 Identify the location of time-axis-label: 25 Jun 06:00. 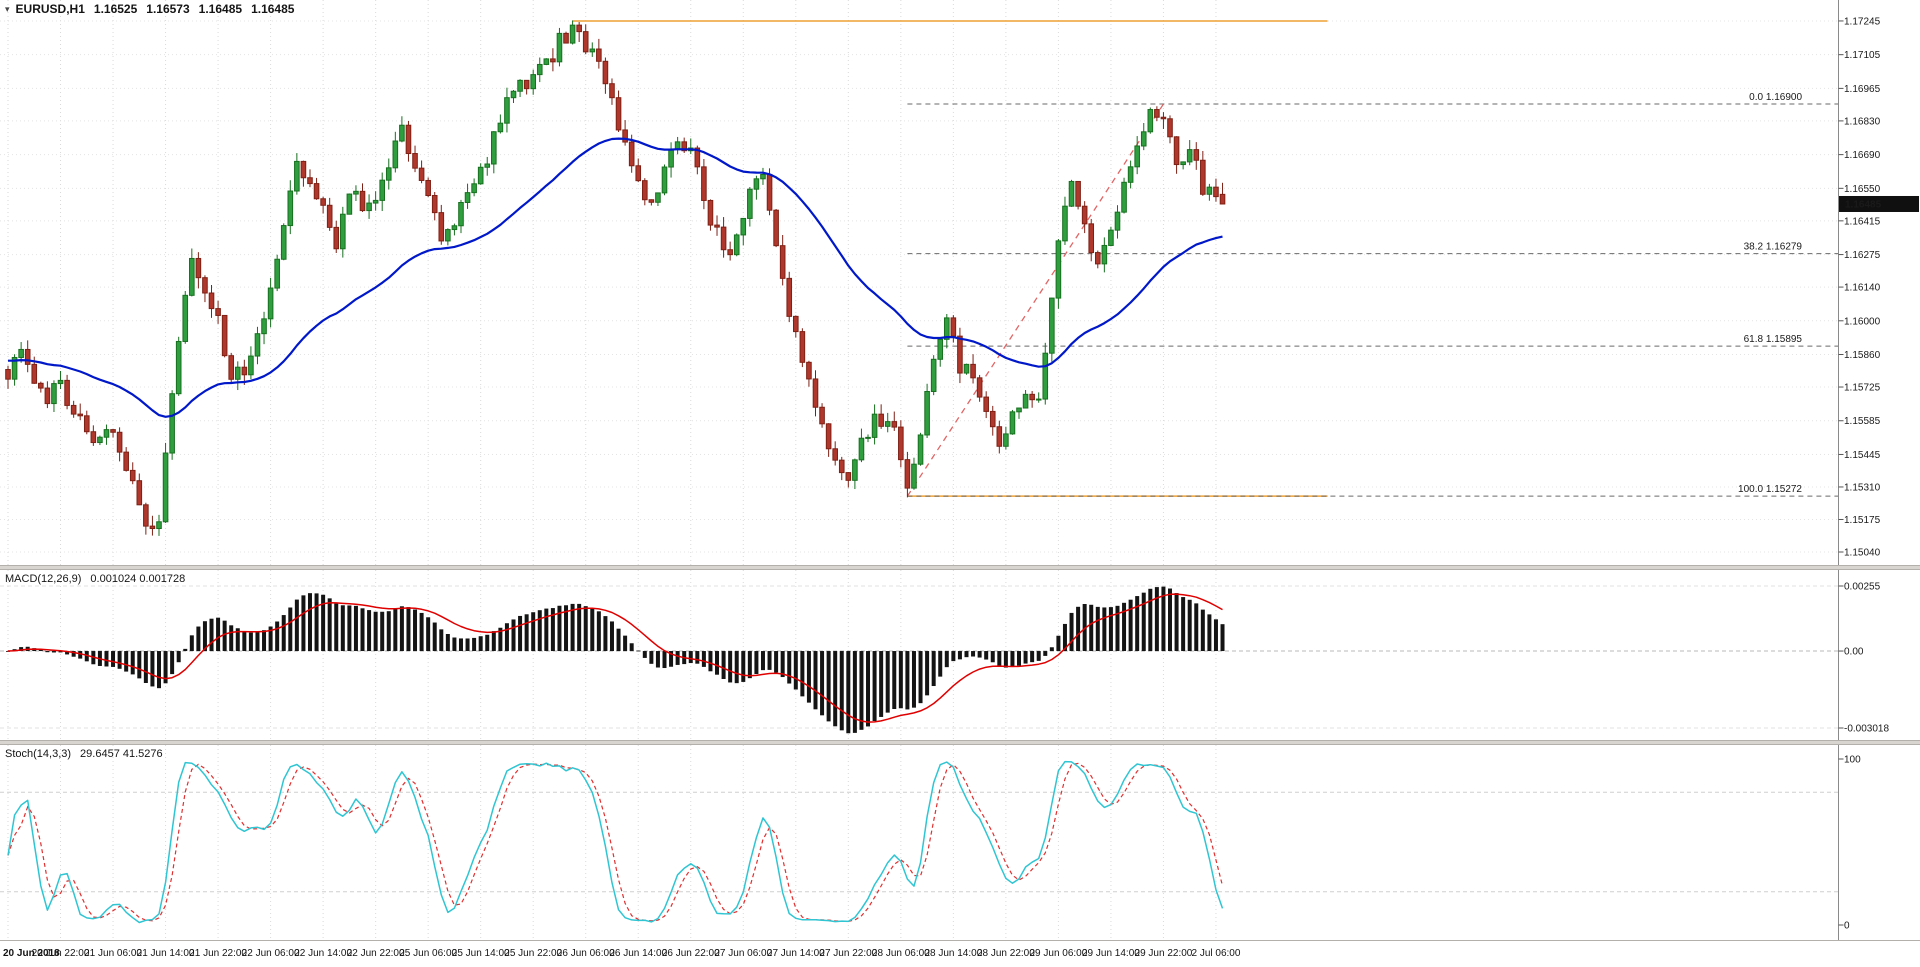
(428, 953).